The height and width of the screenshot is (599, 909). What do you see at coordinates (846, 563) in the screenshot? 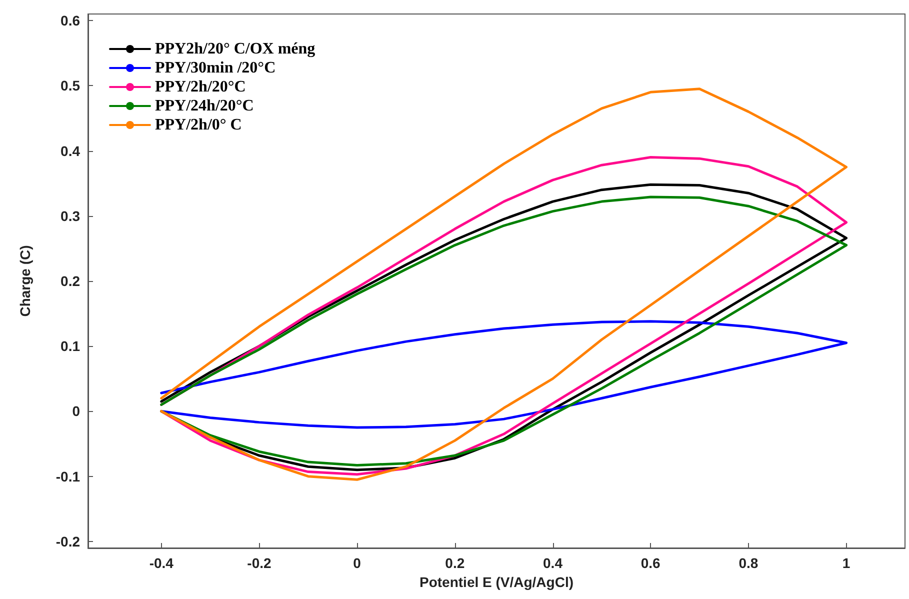
I see `x-tick-label: 1` at bounding box center [846, 563].